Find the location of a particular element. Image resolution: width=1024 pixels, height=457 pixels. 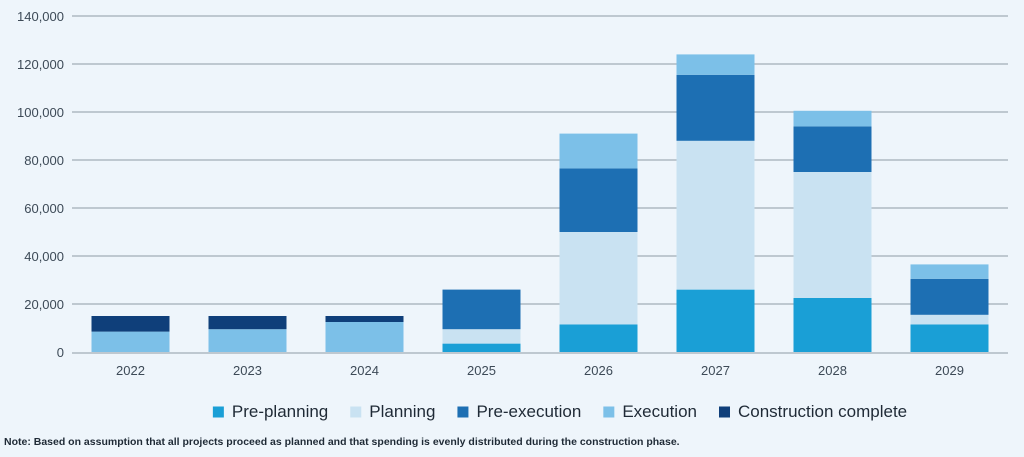

legend-label: Pre-planning is located at coordinates (280, 411).